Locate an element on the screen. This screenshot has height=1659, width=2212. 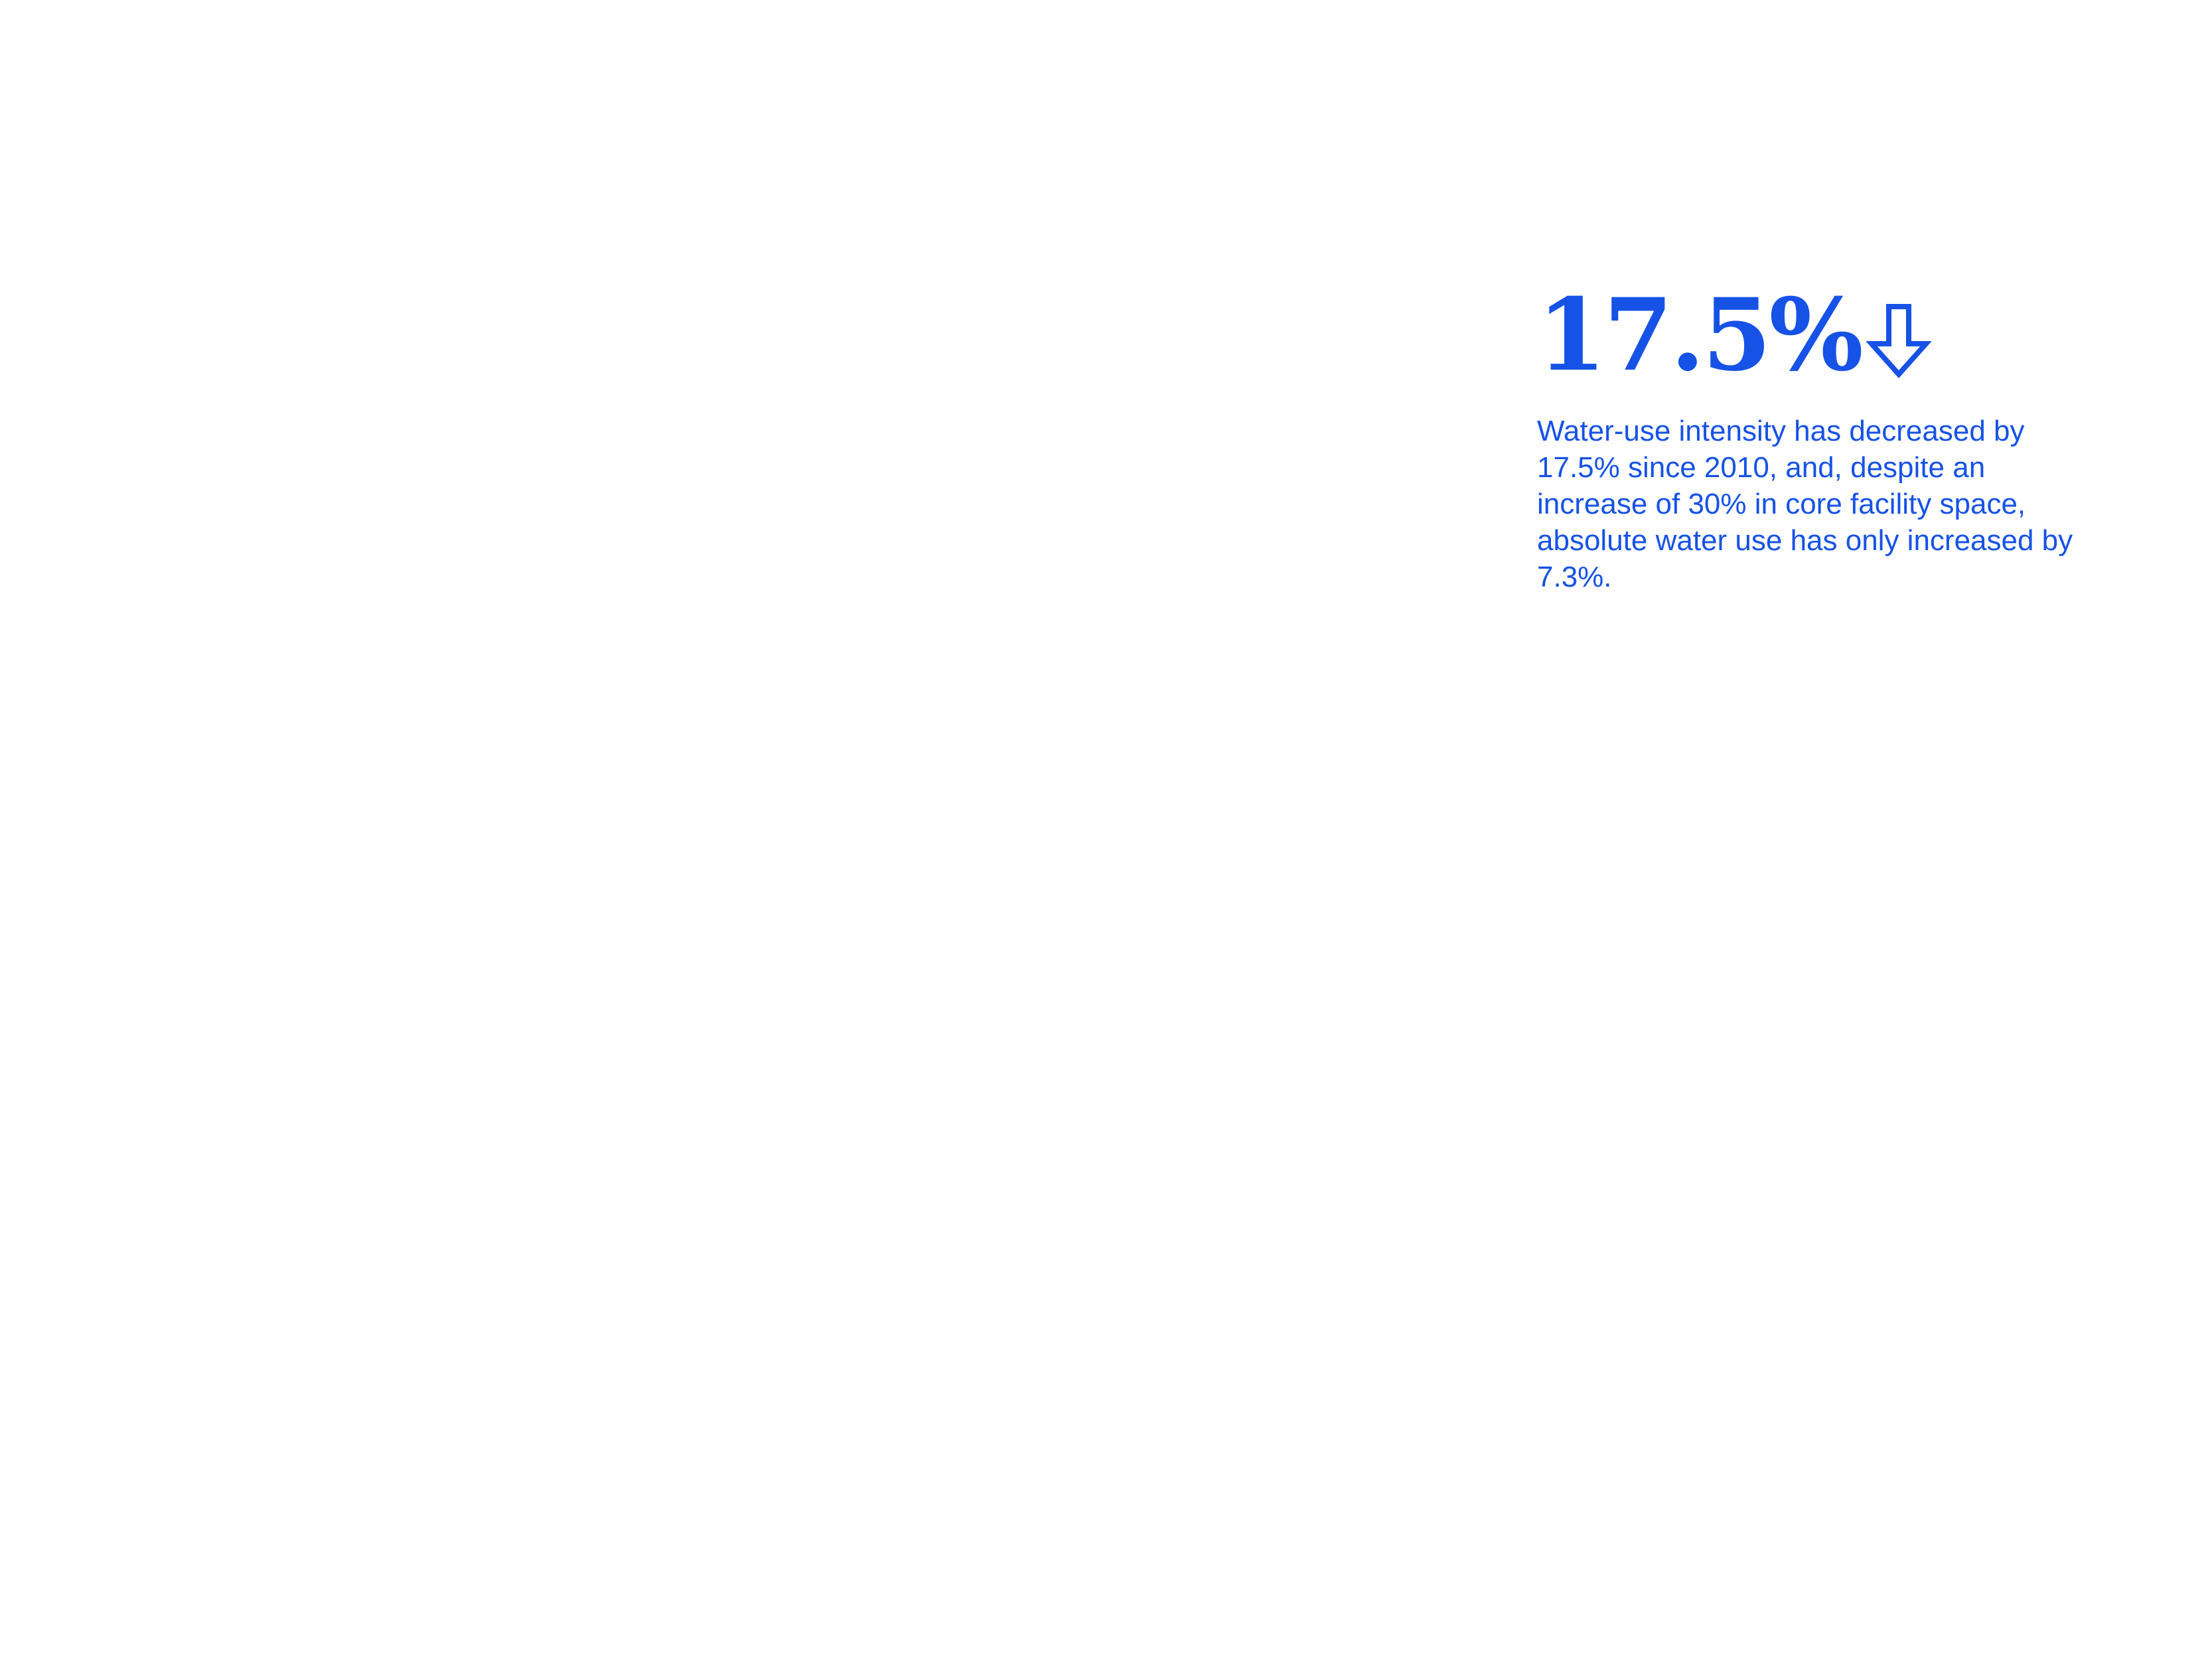
stat-headline: 17.5% is located at coordinates (1813, 332).